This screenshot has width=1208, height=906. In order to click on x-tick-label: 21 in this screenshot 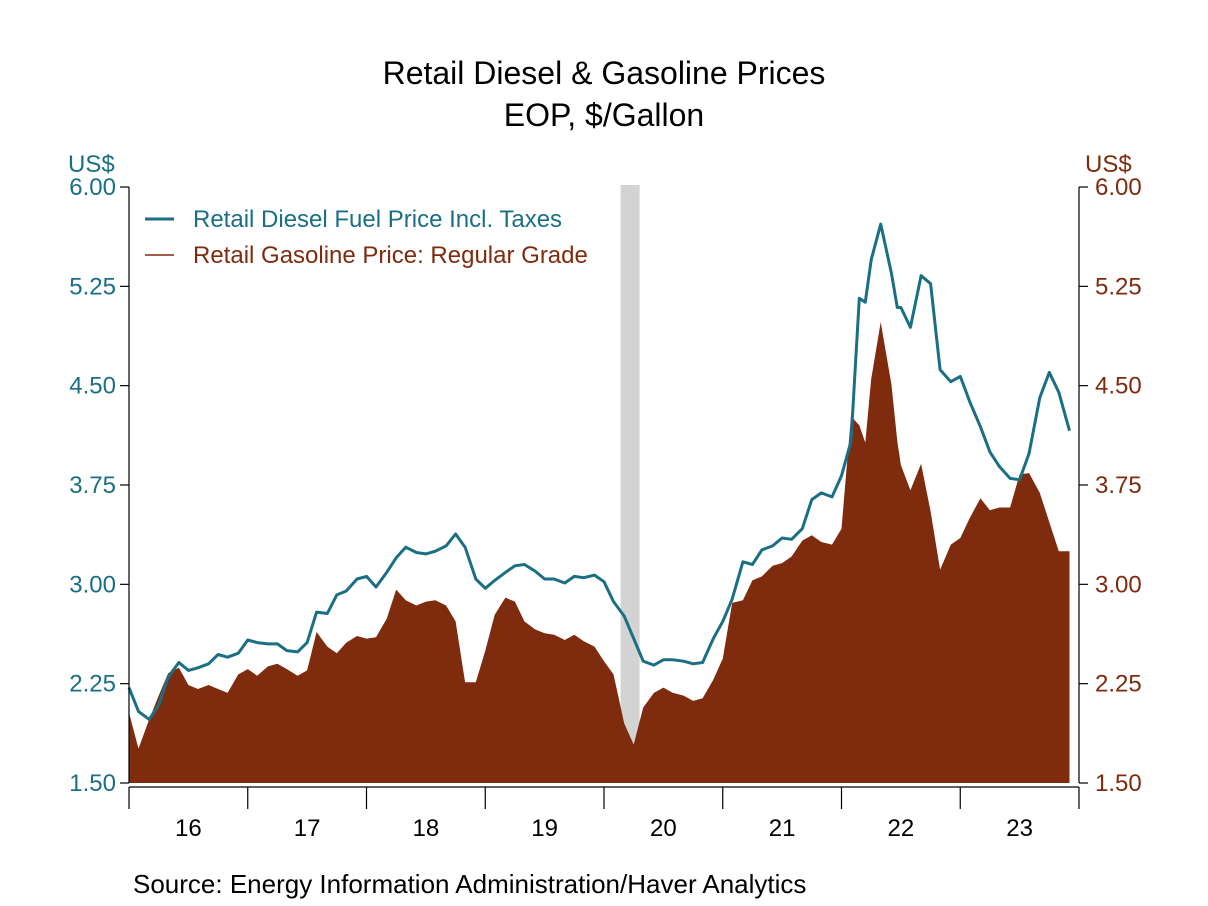, I will do `click(782, 828)`.